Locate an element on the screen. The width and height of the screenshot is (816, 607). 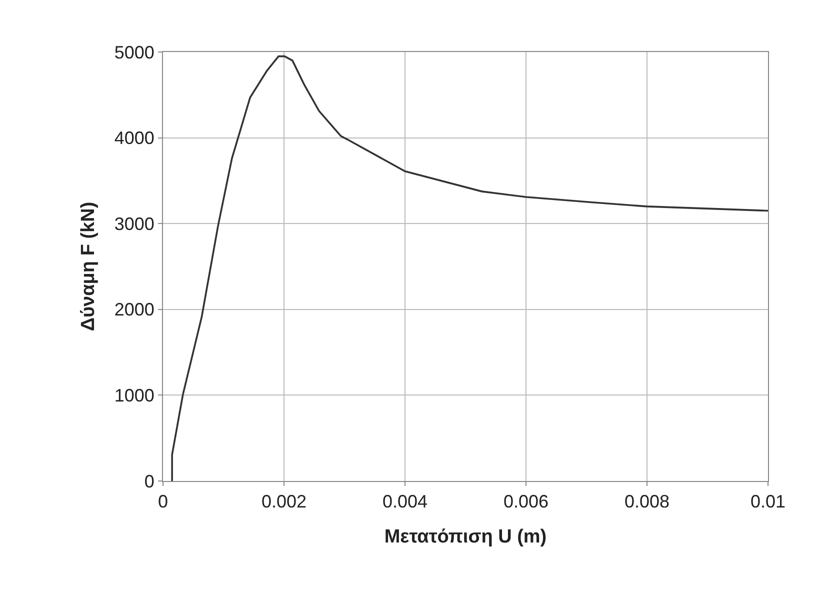
x-tick-label: 0.002 is located at coordinates (284, 502).